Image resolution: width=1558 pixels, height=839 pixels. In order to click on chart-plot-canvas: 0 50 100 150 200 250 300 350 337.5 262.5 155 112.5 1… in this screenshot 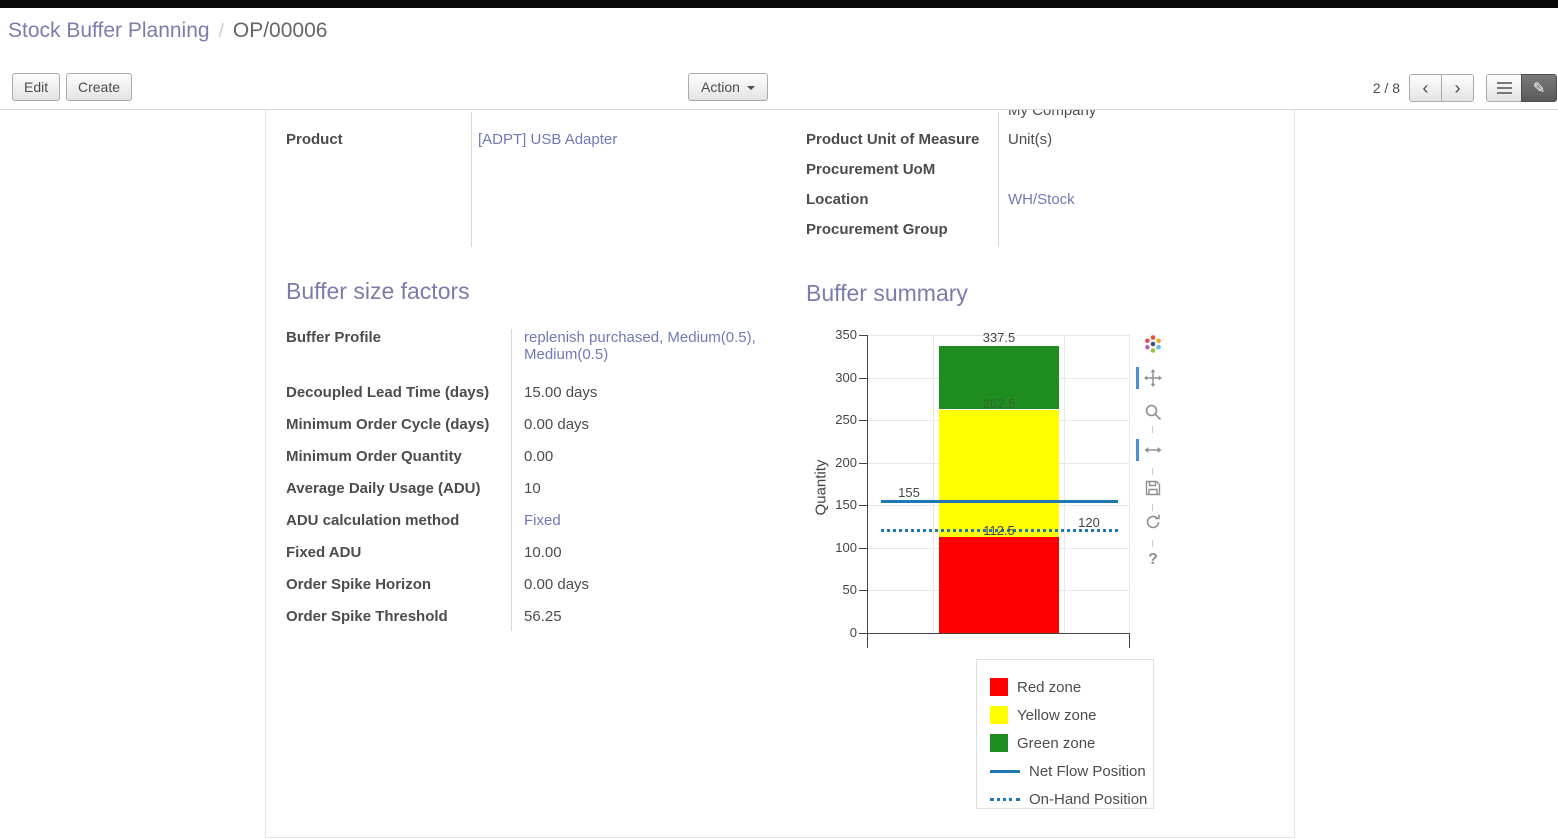, I will do `click(996, 492)`.